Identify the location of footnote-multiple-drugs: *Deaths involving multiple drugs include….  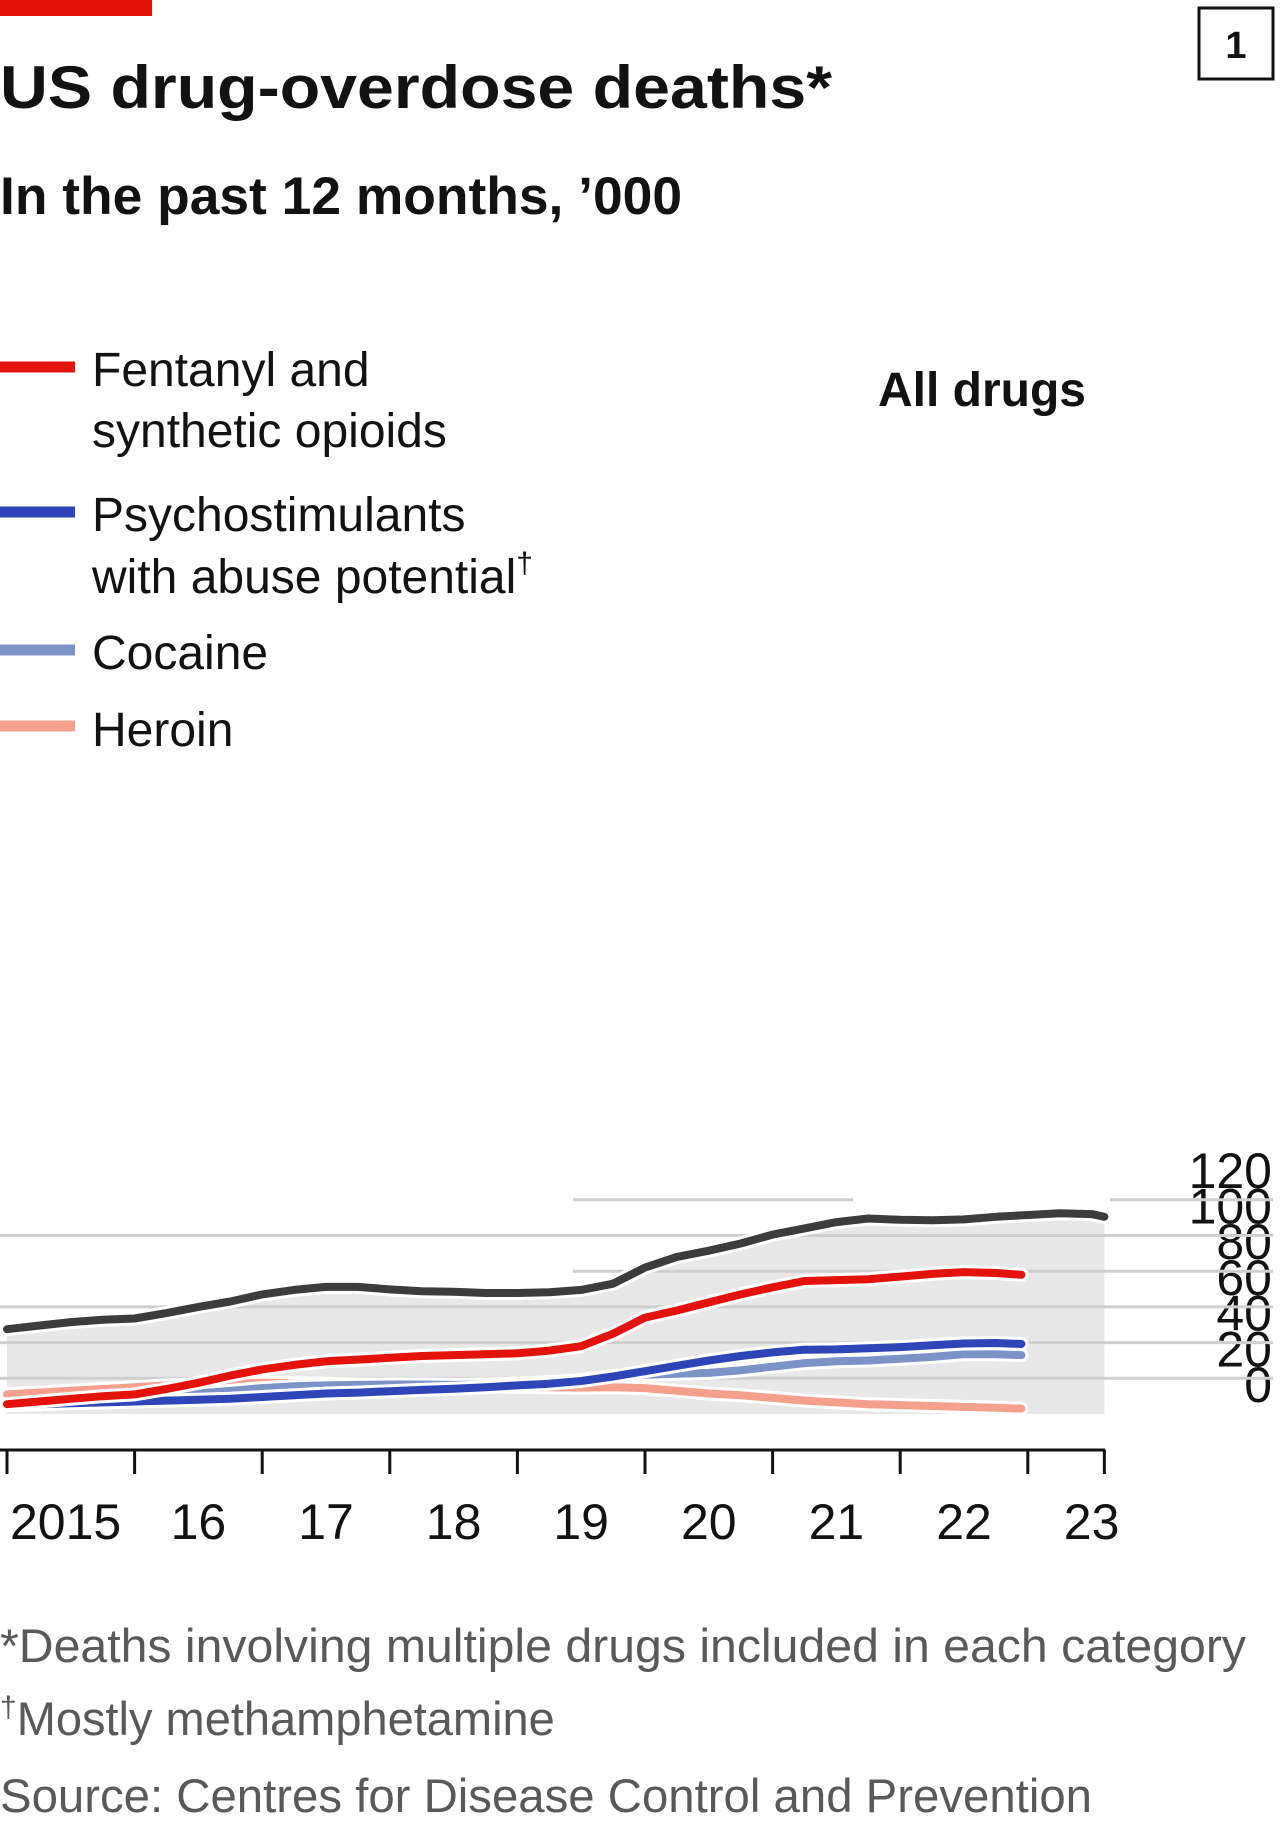
(623, 1645).